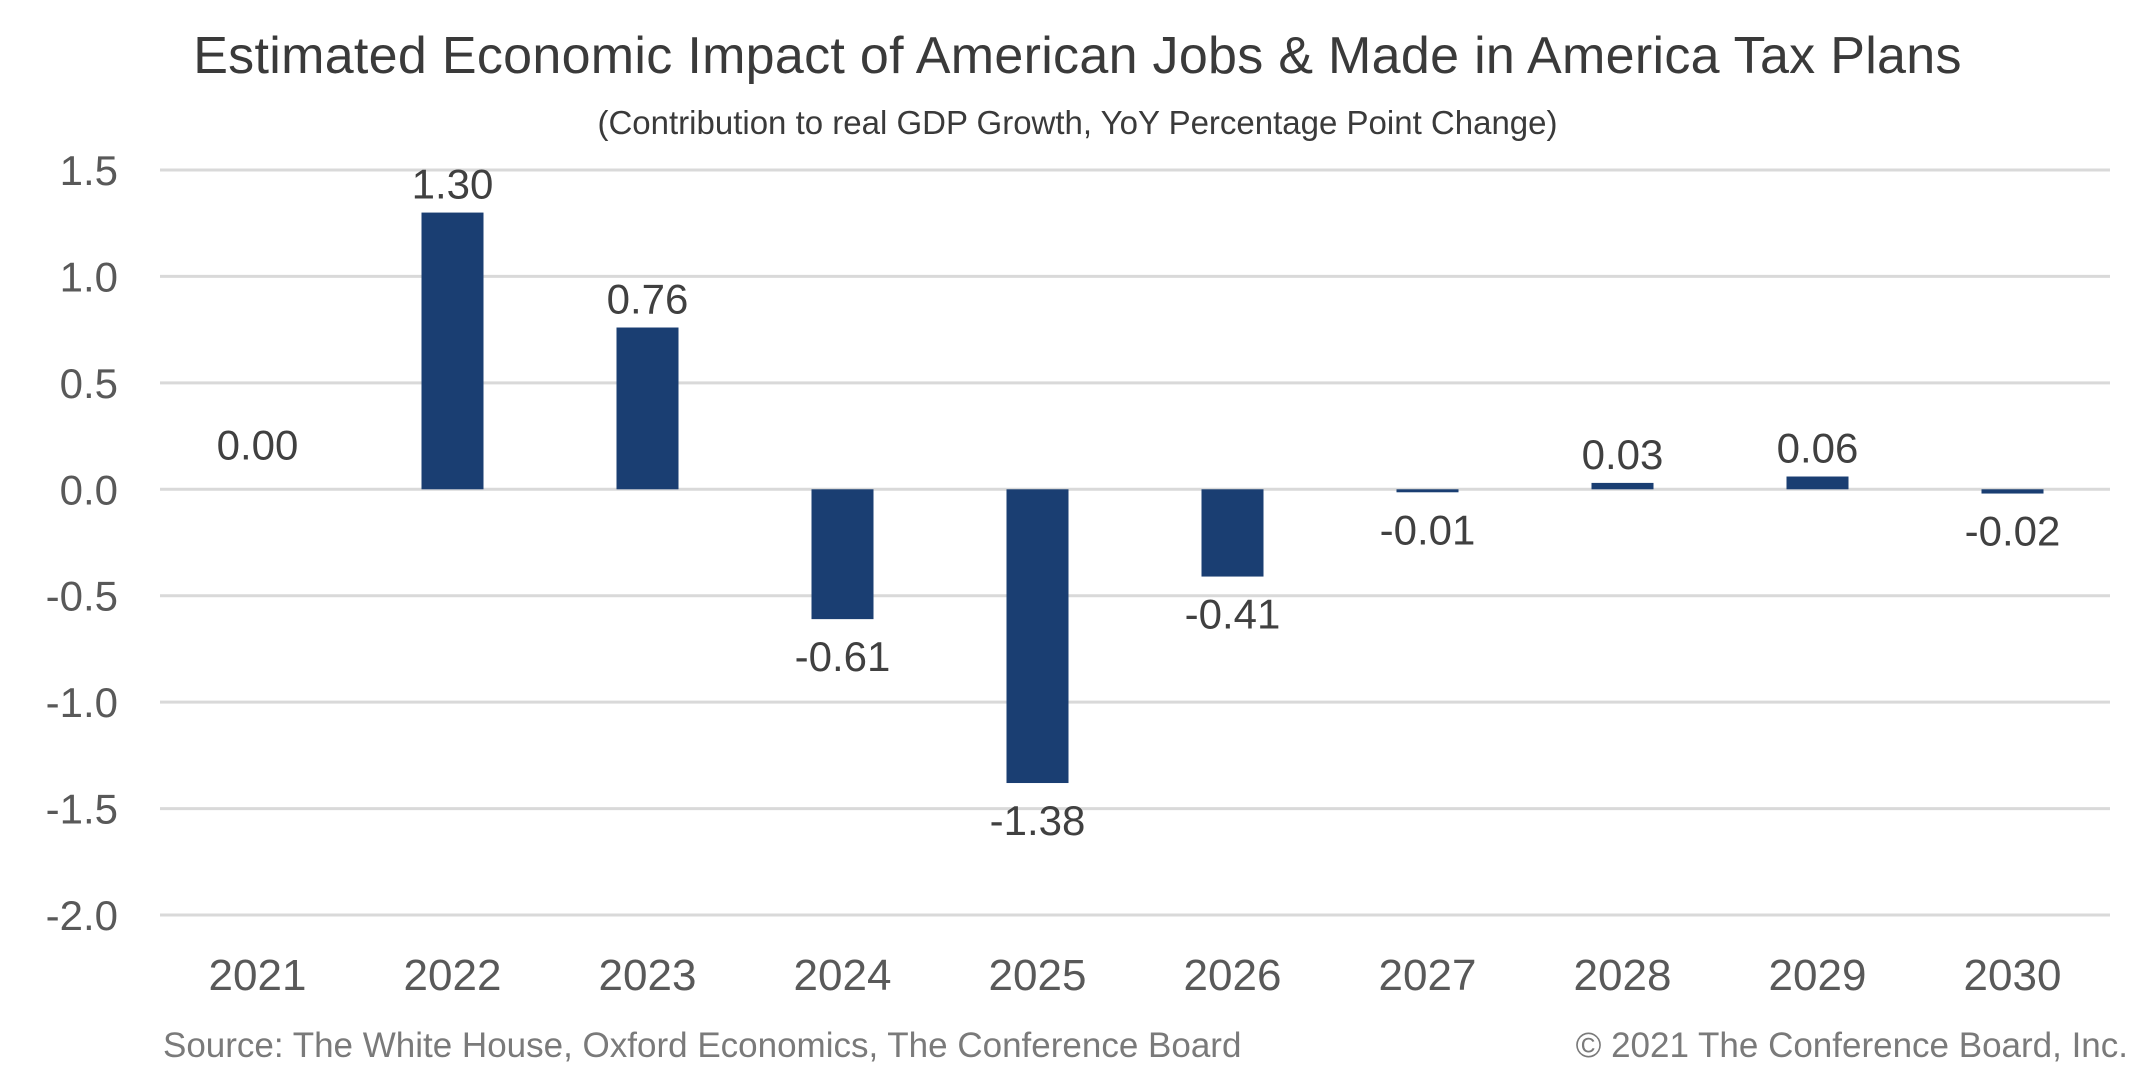  Describe the element at coordinates (258, 444) in the screenshot. I see `data-label: 0.00` at that location.